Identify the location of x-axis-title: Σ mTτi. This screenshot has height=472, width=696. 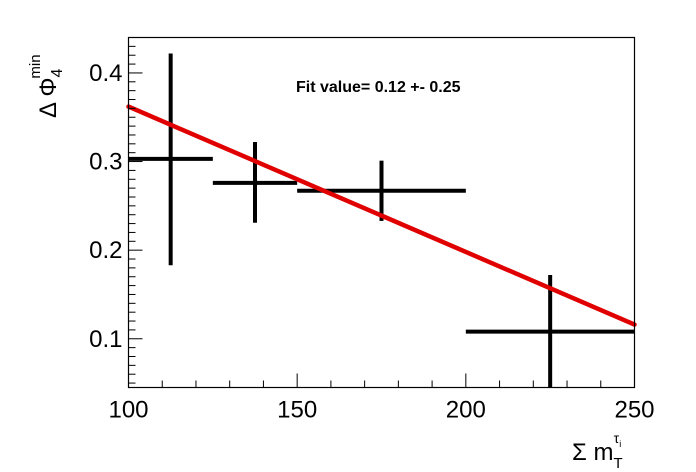
(597, 451).